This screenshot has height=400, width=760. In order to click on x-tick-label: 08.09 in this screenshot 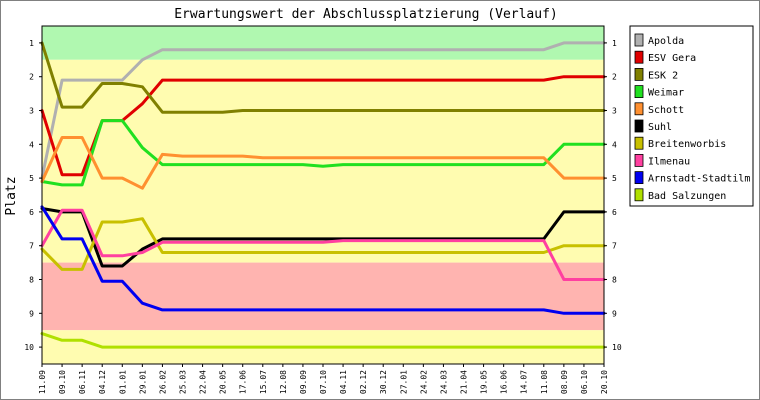, I will do `click(564, 382)`.